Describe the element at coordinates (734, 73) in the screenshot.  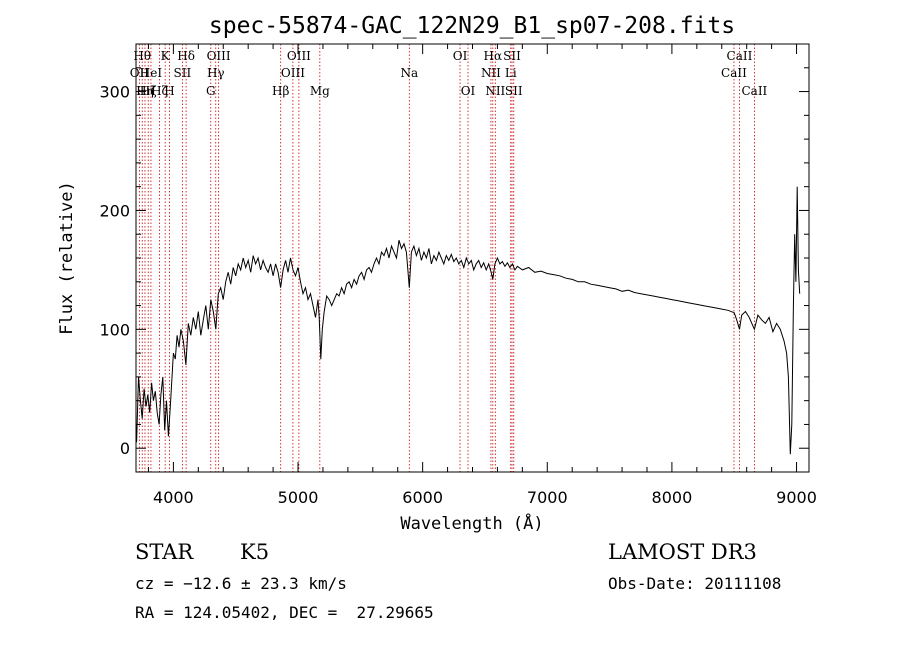
I see `line-label-26: CaII` at that location.